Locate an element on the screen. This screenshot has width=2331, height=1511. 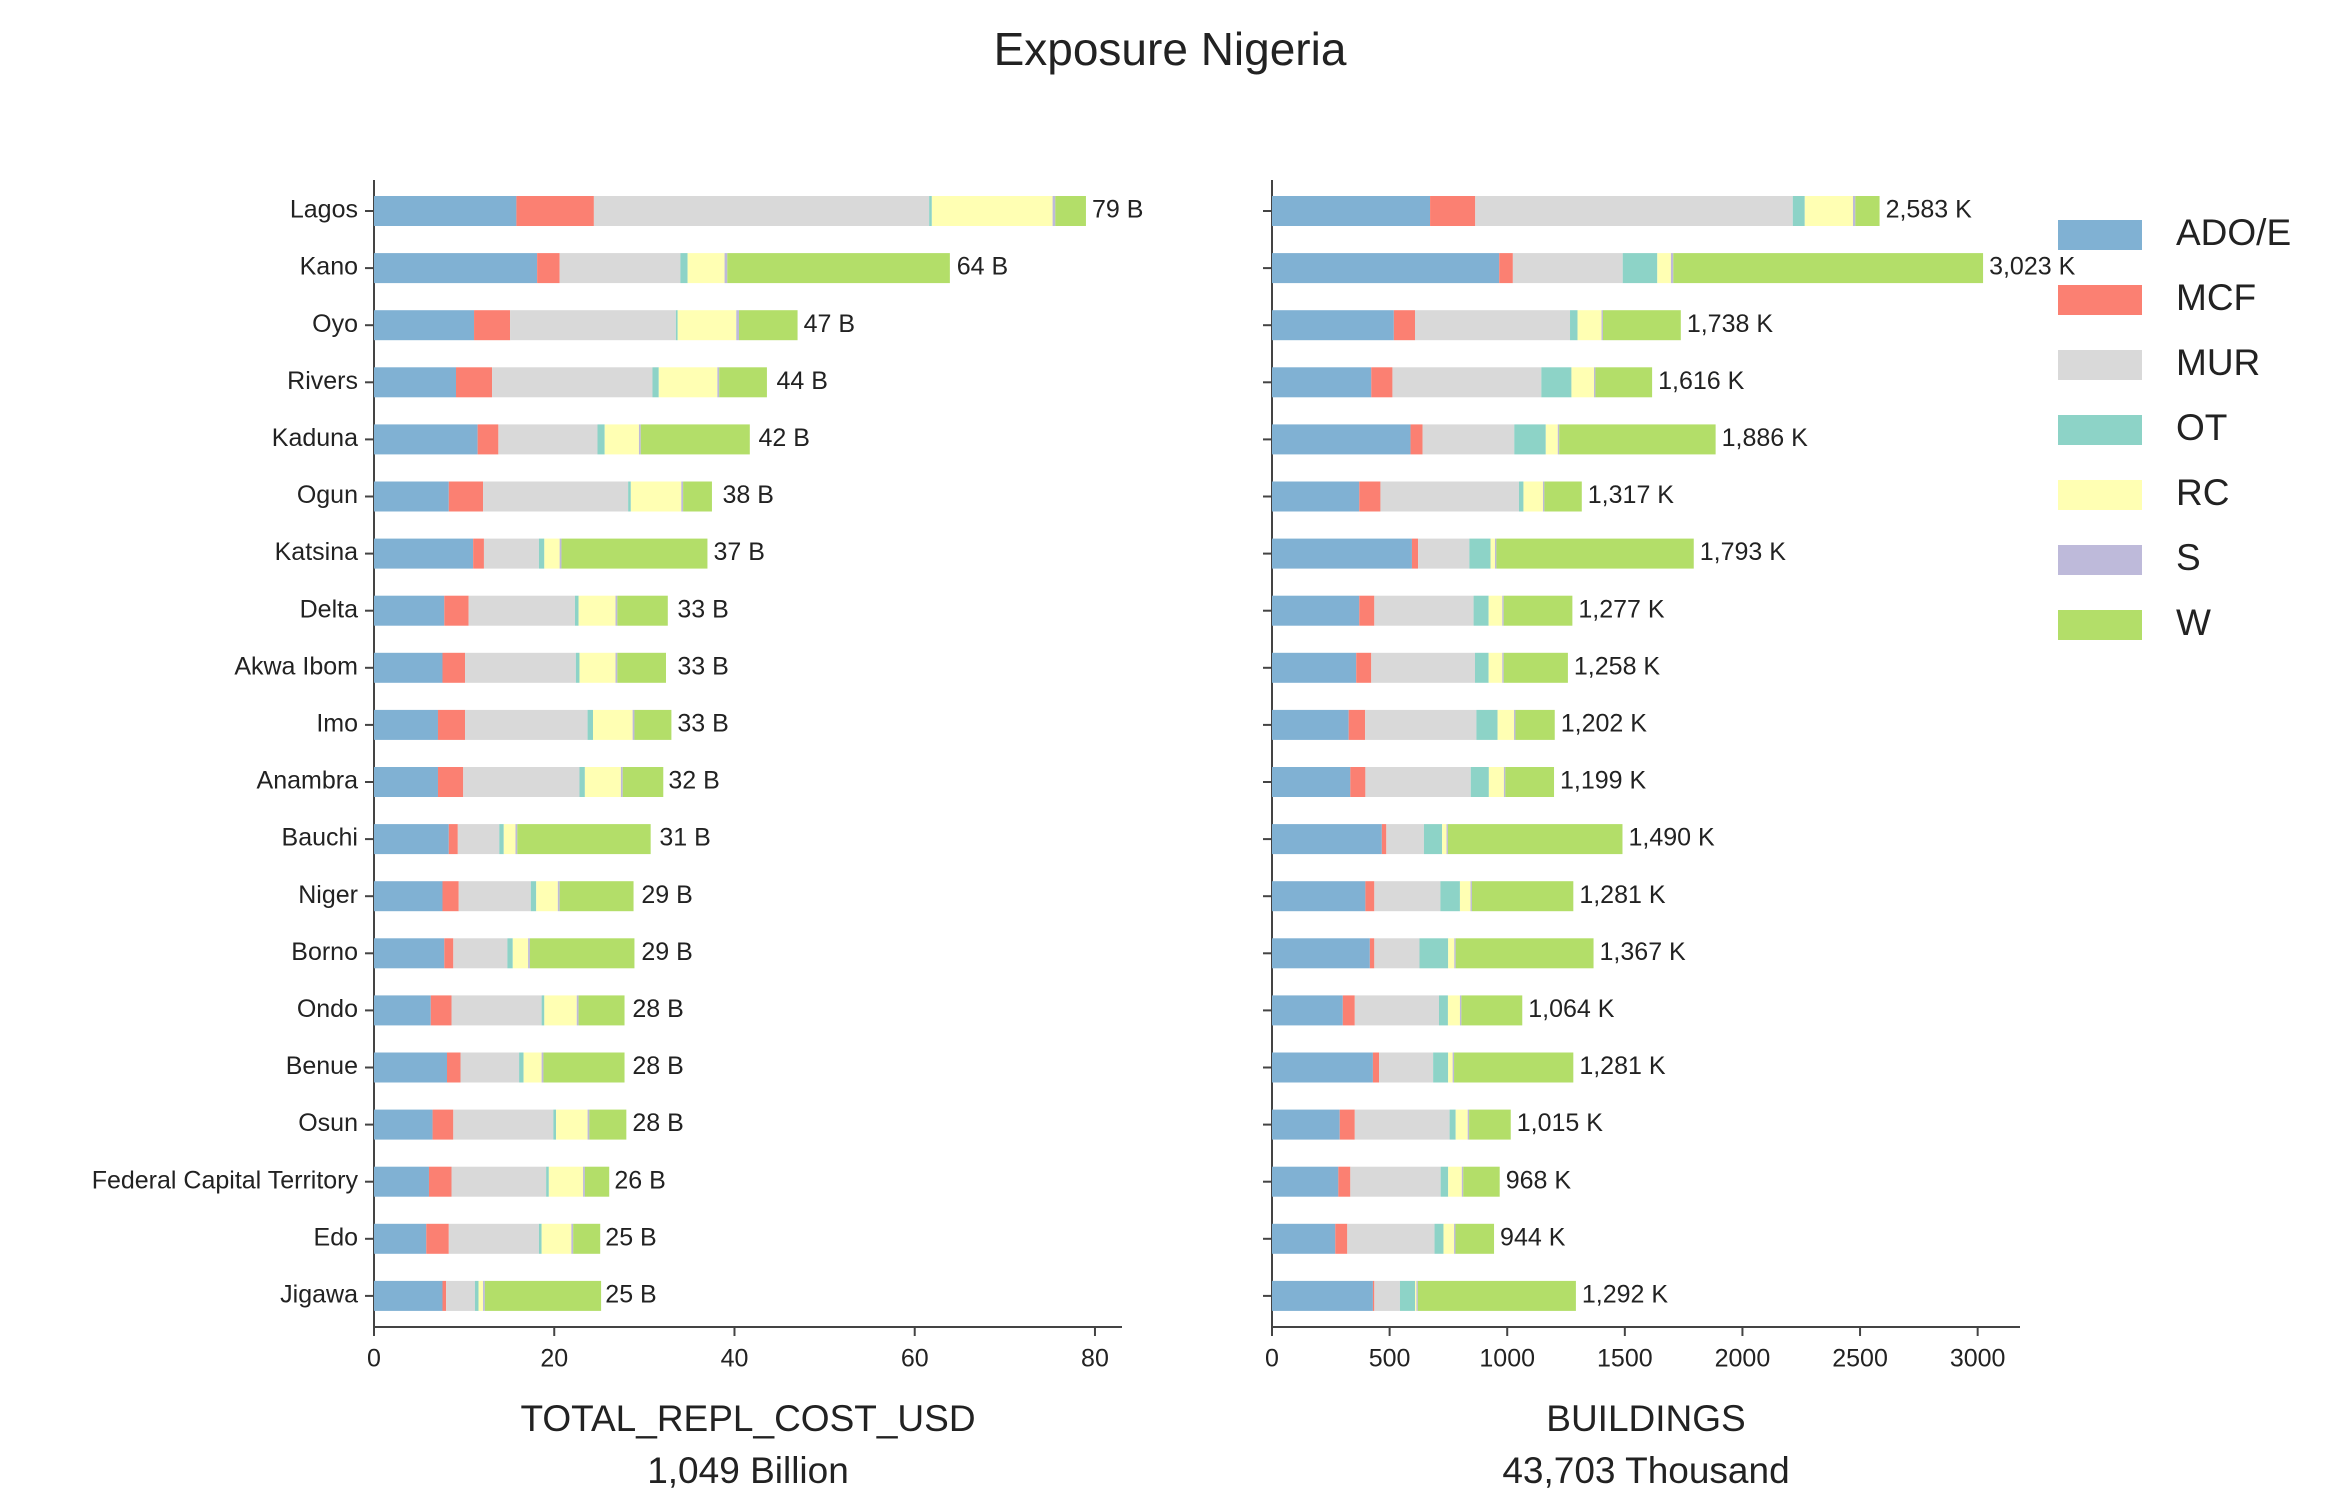
total-label: 1,490 K is located at coordinates (1671, 838).